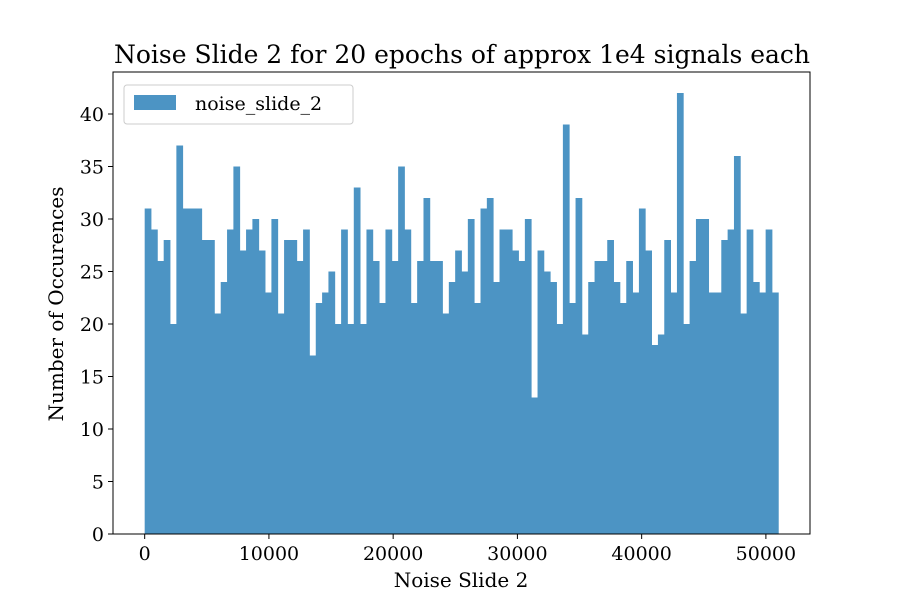  What do you see at coordinates (92, 430) in the screenshot?
I see `y-tick-label: 10` at bounding box center [92, 430].